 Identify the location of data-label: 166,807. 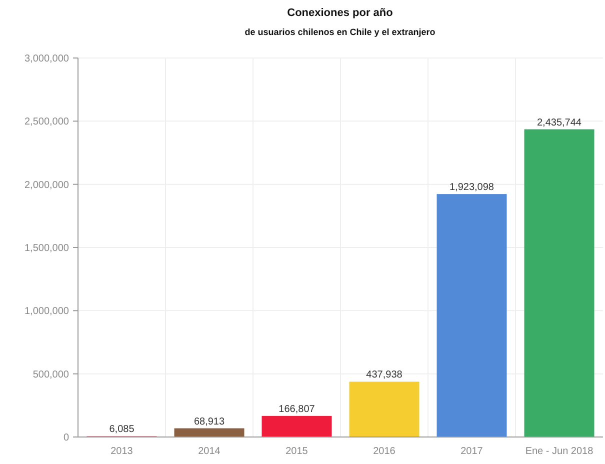
(297, 409).